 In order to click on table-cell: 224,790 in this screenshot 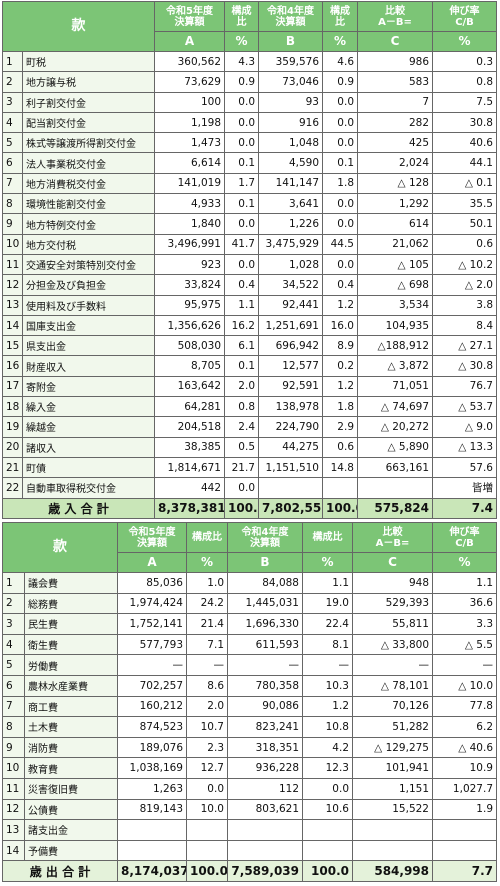, I will do `click(290, 427)`.